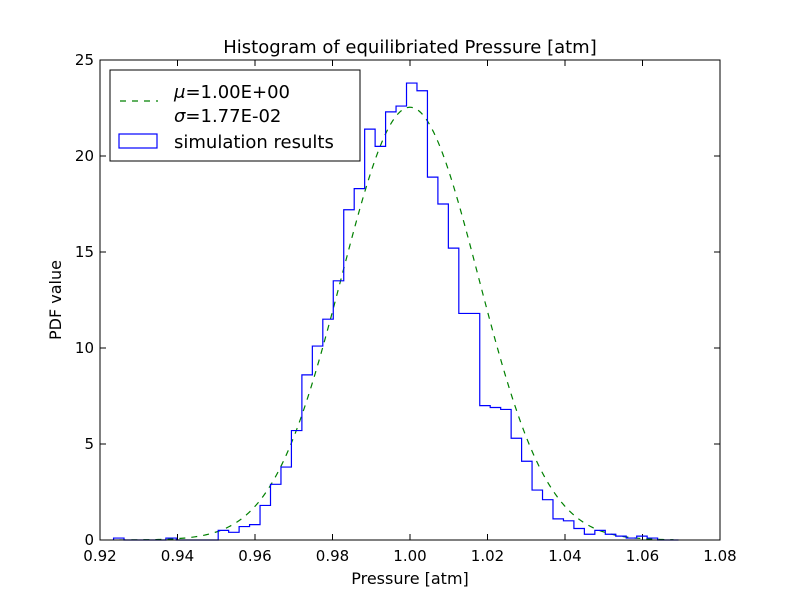 This screenshot has height=600, width=800. Describe the element at coordinates (89, 444) in the screenshot. I see `y-tick-label: 5` at that location.